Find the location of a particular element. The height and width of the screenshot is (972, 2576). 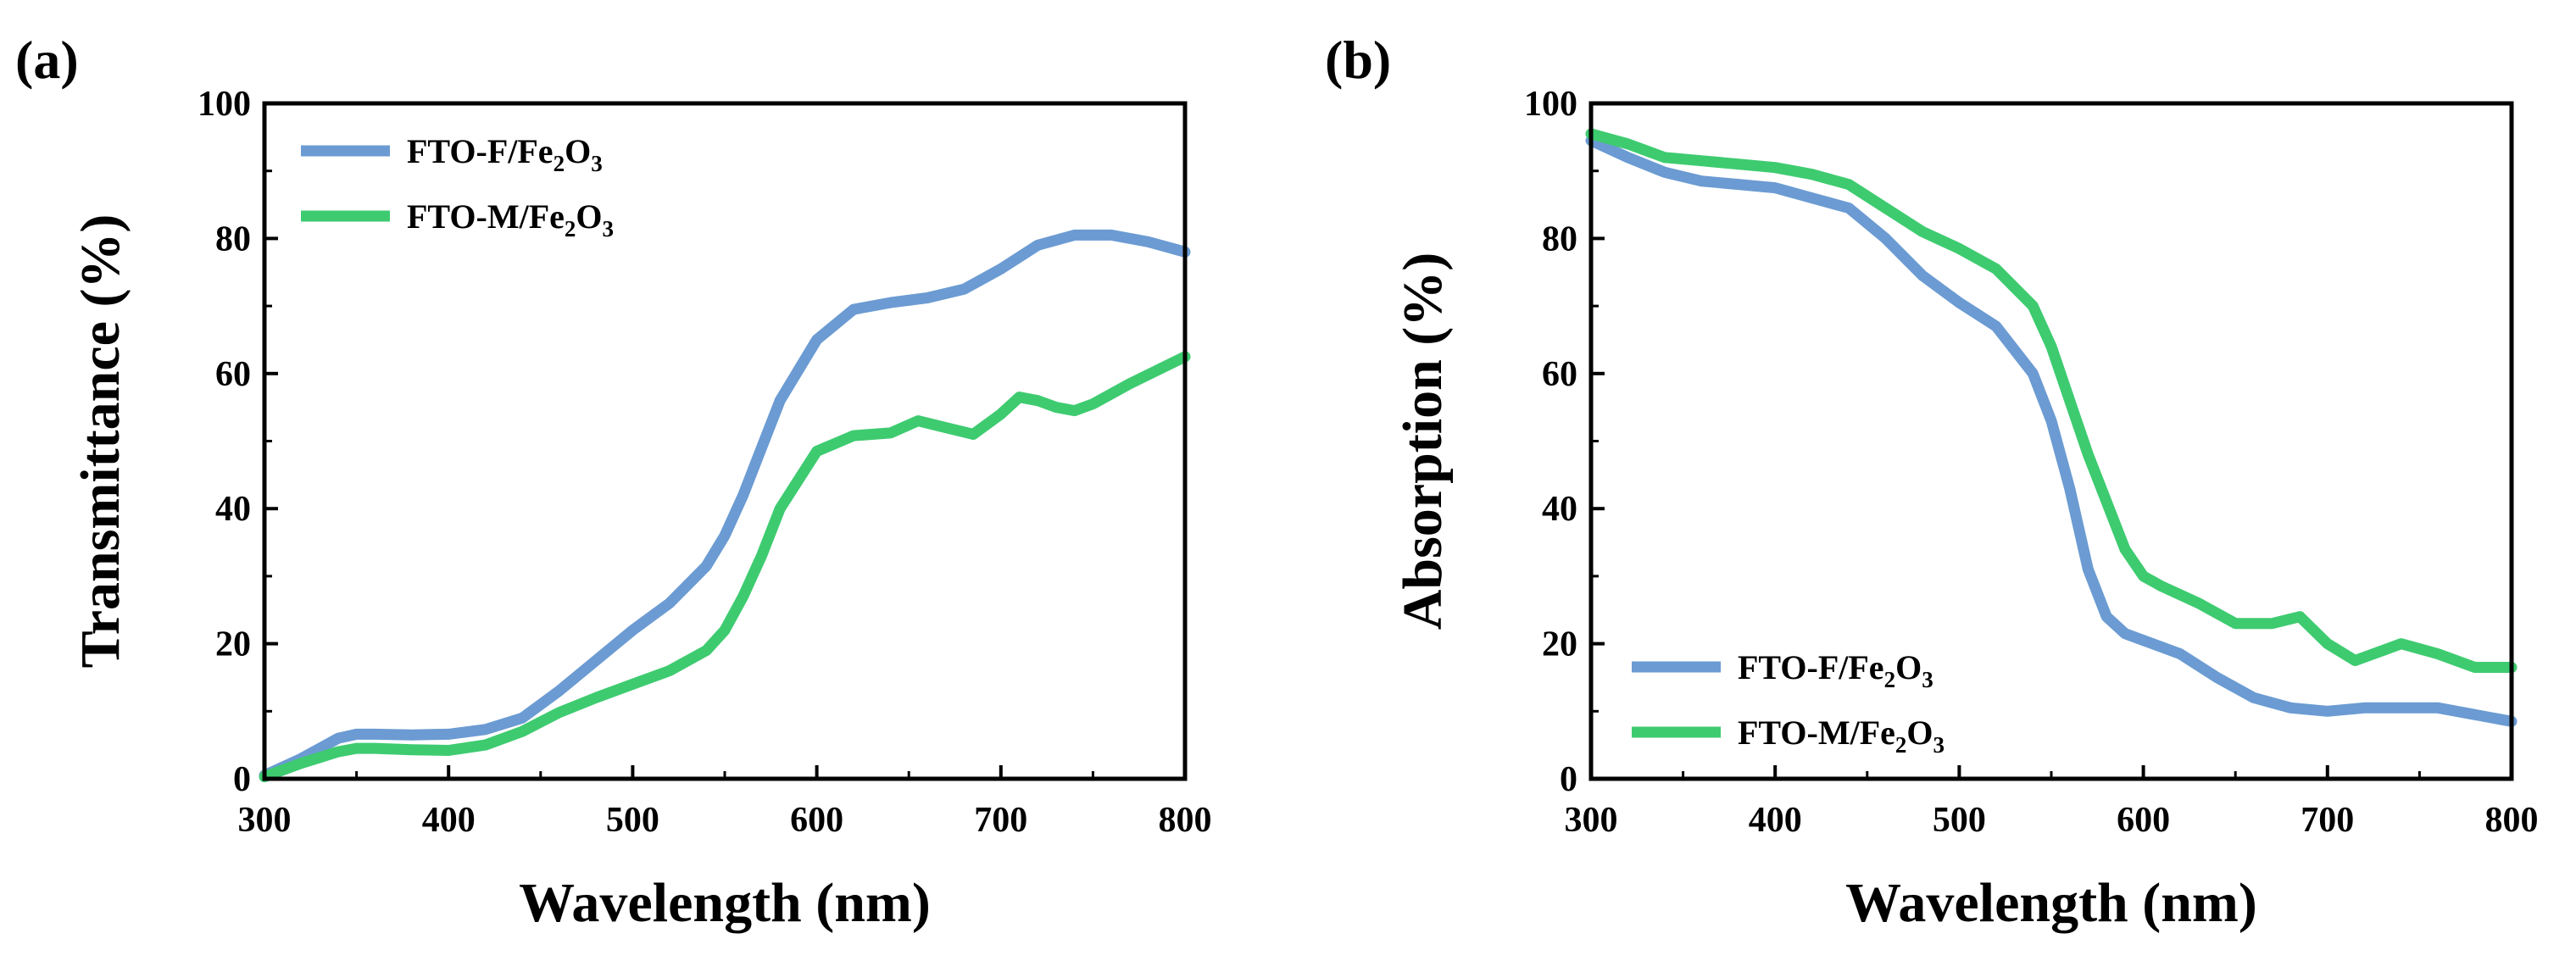

x-tick-label-a-700: 700 is located at coordinates (1000, 820).